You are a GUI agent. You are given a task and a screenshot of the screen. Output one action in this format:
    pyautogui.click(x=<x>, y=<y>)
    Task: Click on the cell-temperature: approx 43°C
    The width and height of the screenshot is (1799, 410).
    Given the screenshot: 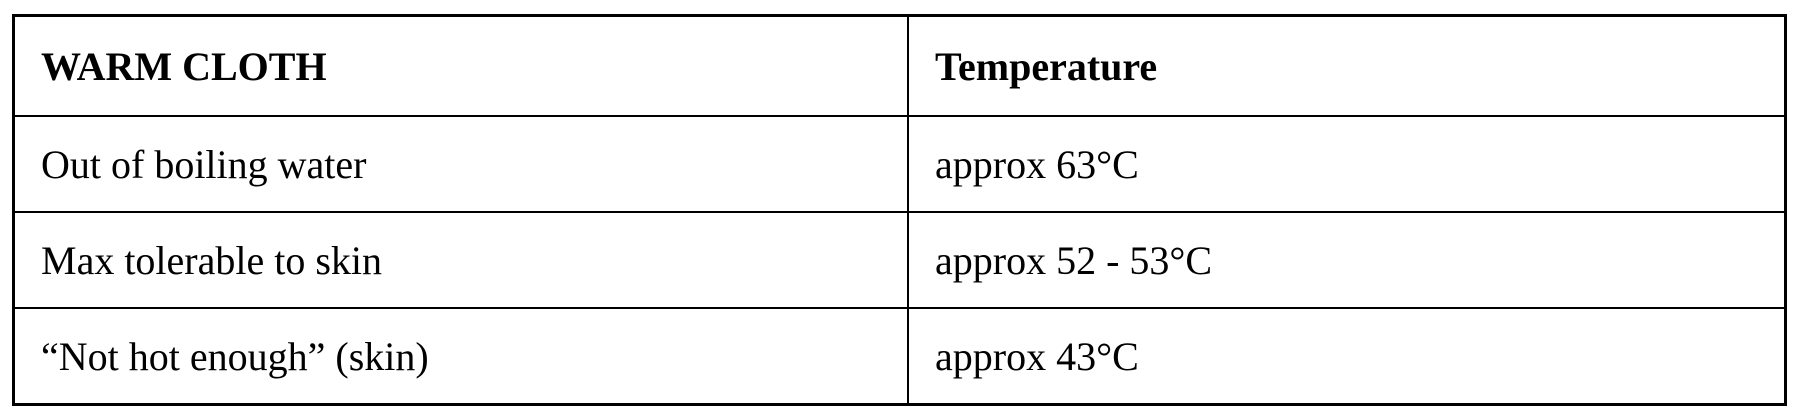 What is the action you would take?
    pyautogui.click(x=1347, y=356)
    